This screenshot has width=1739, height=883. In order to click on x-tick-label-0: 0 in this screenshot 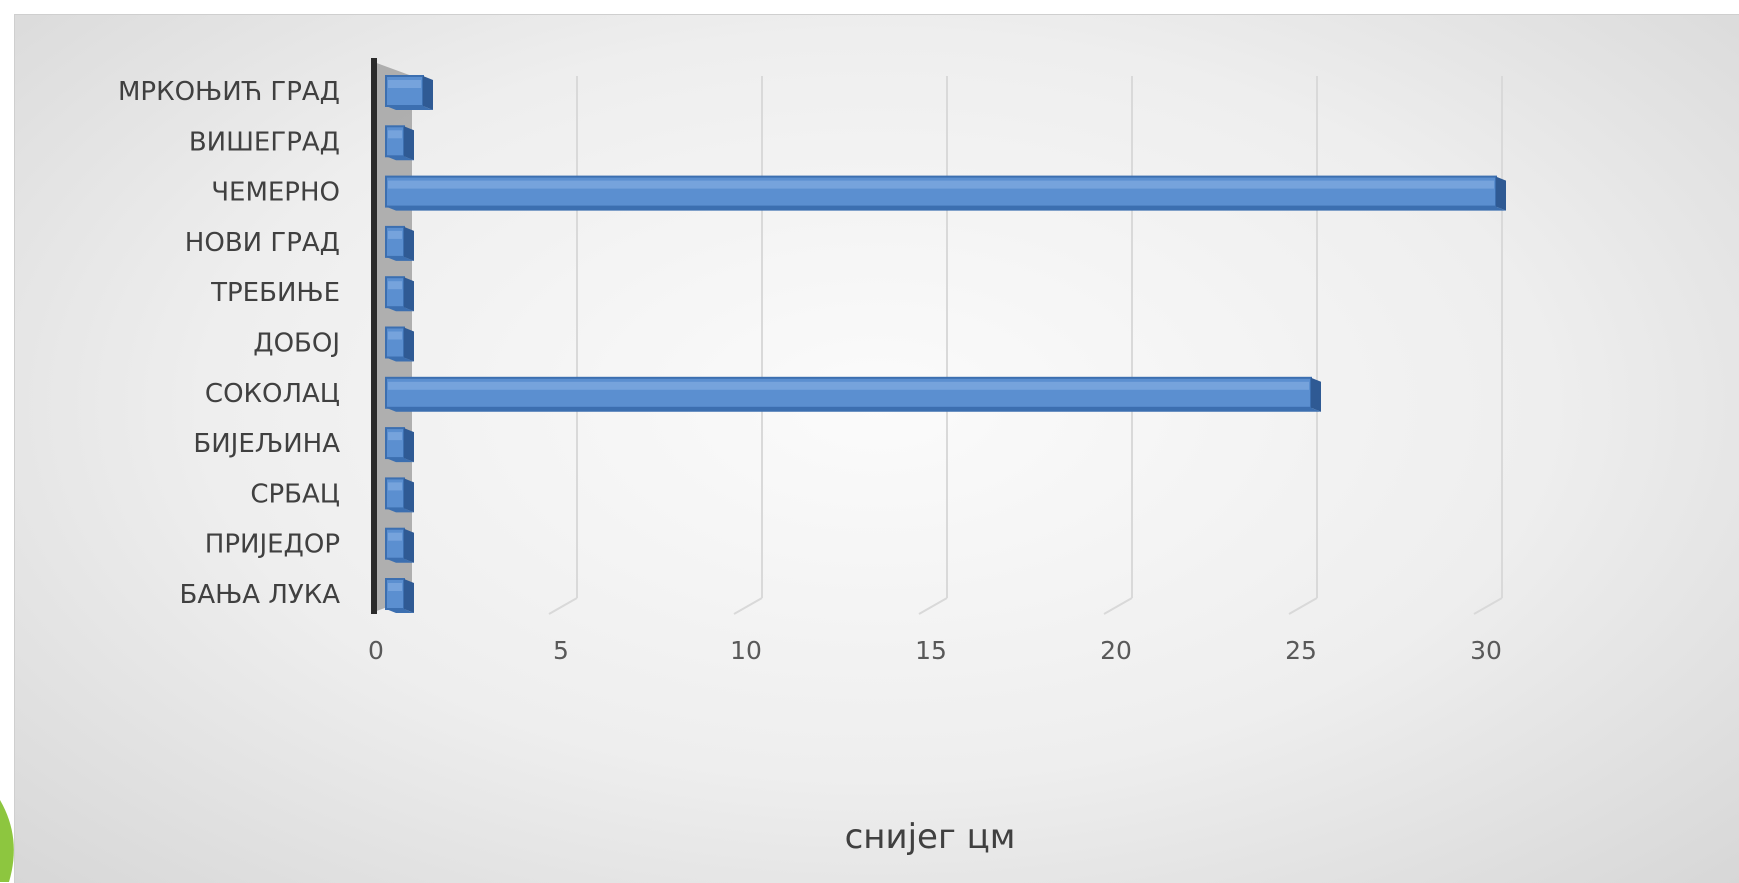, I will do `click(376, 650)`.